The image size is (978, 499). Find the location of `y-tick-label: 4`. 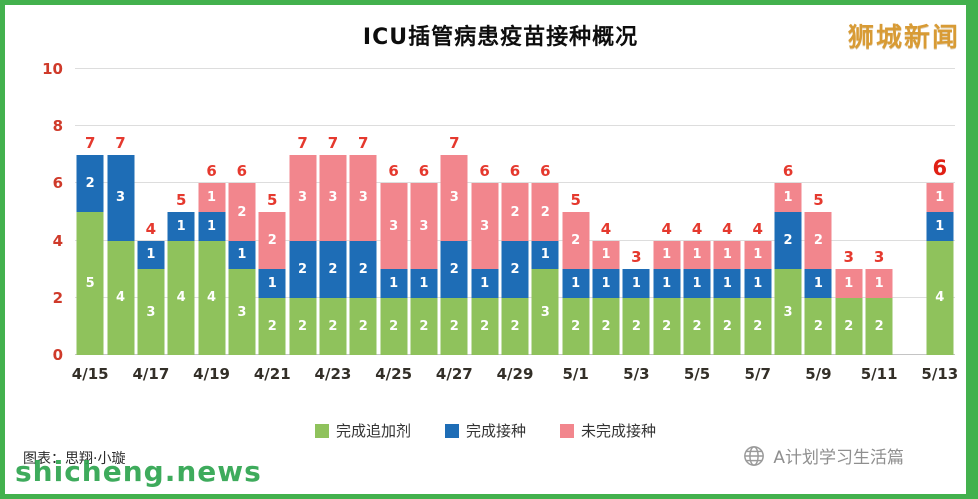

y-tick-label: 4 is located at coordinates (57, 240).